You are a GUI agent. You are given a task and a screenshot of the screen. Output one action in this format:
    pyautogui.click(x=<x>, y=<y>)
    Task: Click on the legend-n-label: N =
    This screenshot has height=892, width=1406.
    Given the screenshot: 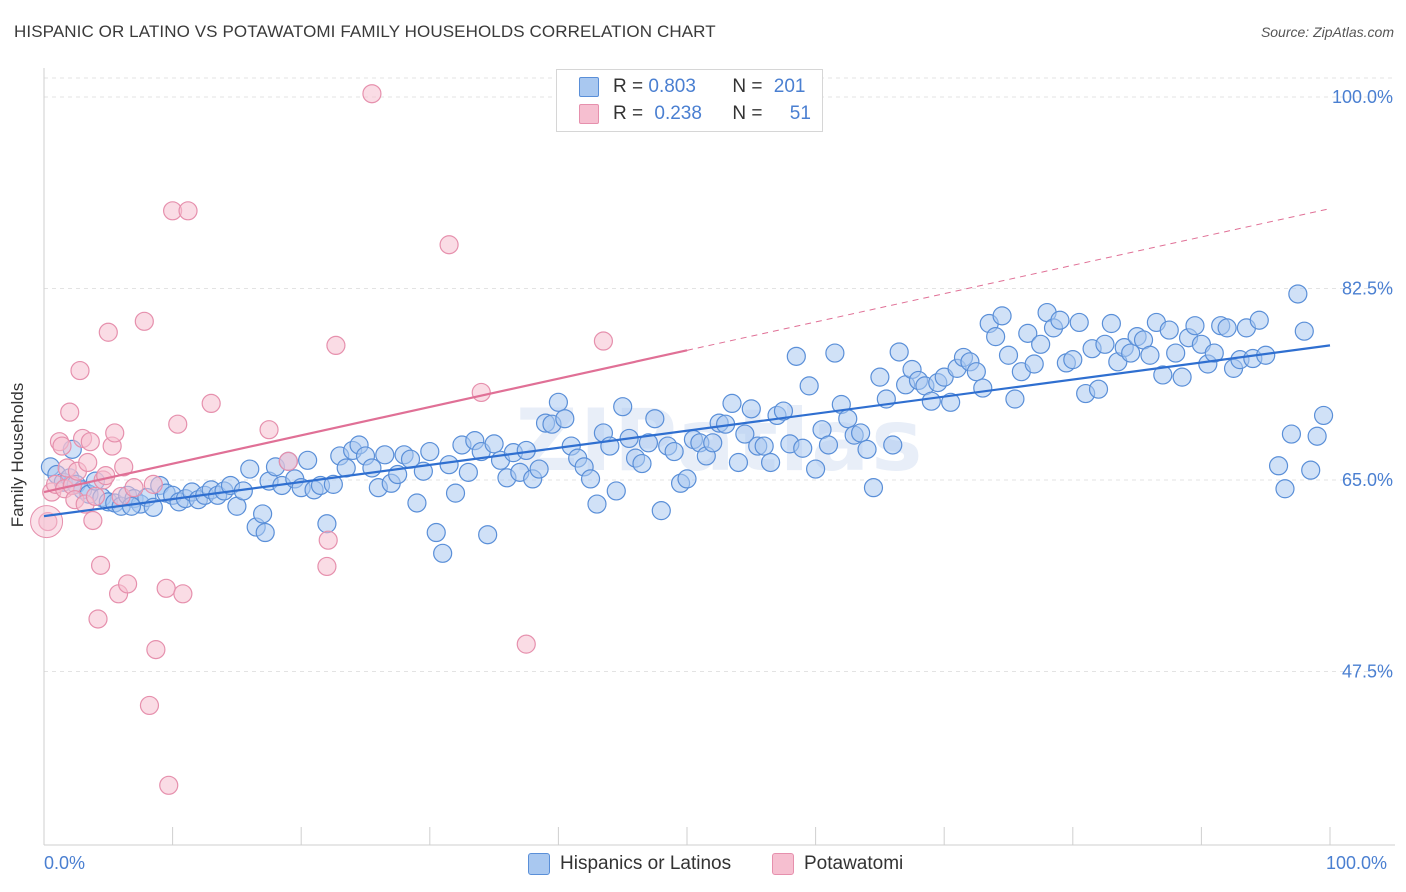 What is the action you would take?
    pyautogui.click(x=747, y=86)
    